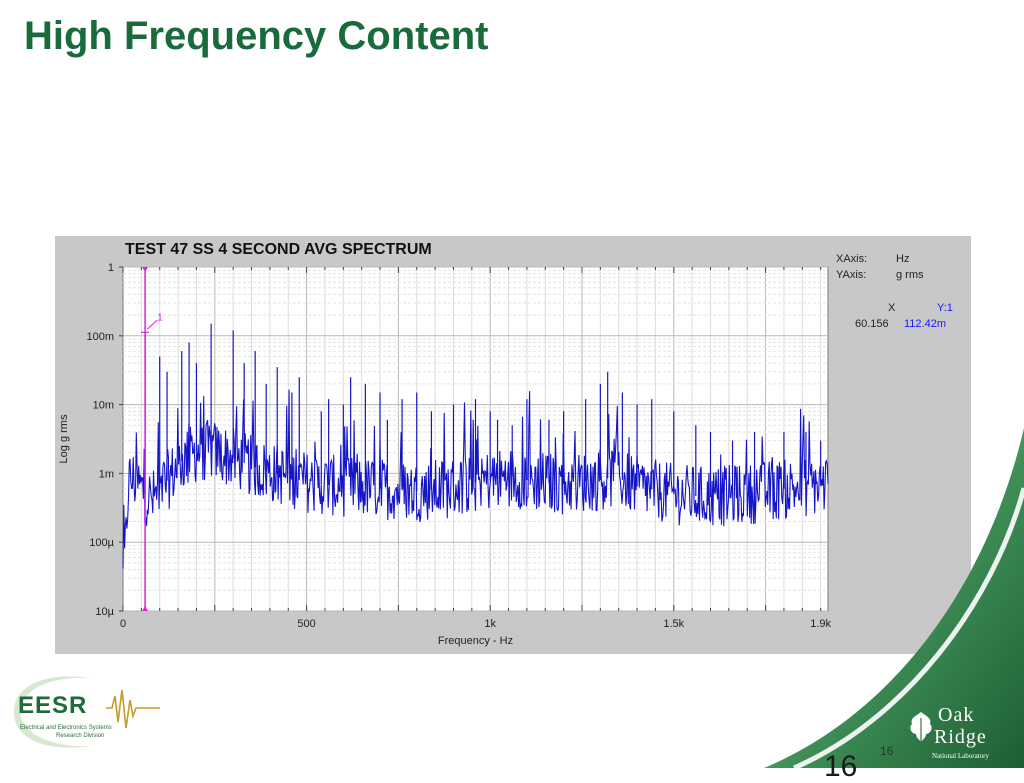 The width and height of the screenshot is (1024, 783). I want to click on y-tick-label: 1, so click(111, 268).